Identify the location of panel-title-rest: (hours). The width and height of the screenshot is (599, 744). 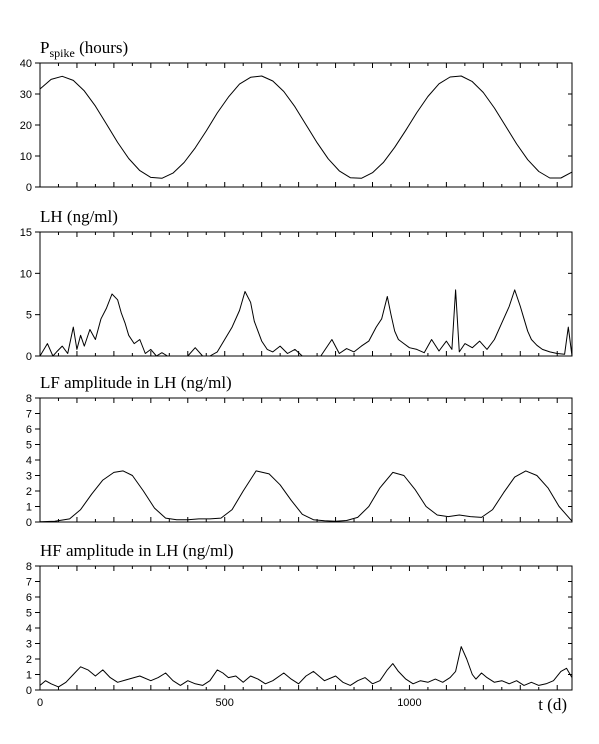
(101, 47).